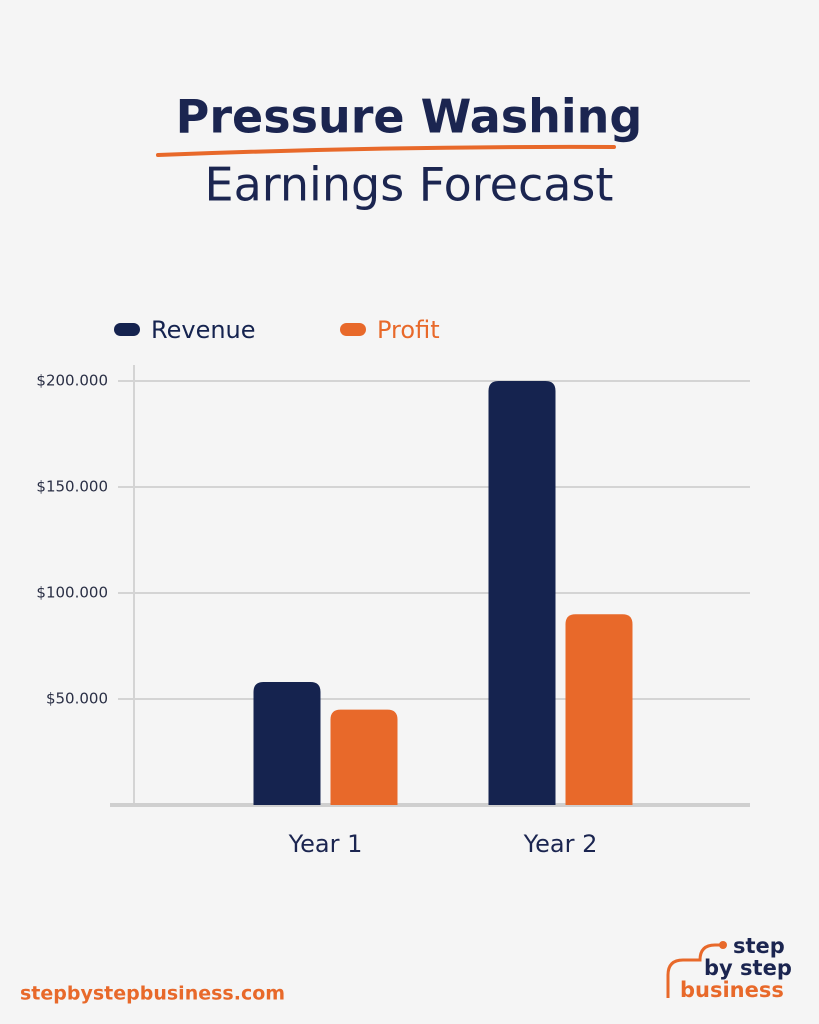 The width and height of the screenshot is (819, 1024). What do you see at coordinates (748, 968) in the screenshot?
I see `logo-line: by step` at bounding box center [748, 968].